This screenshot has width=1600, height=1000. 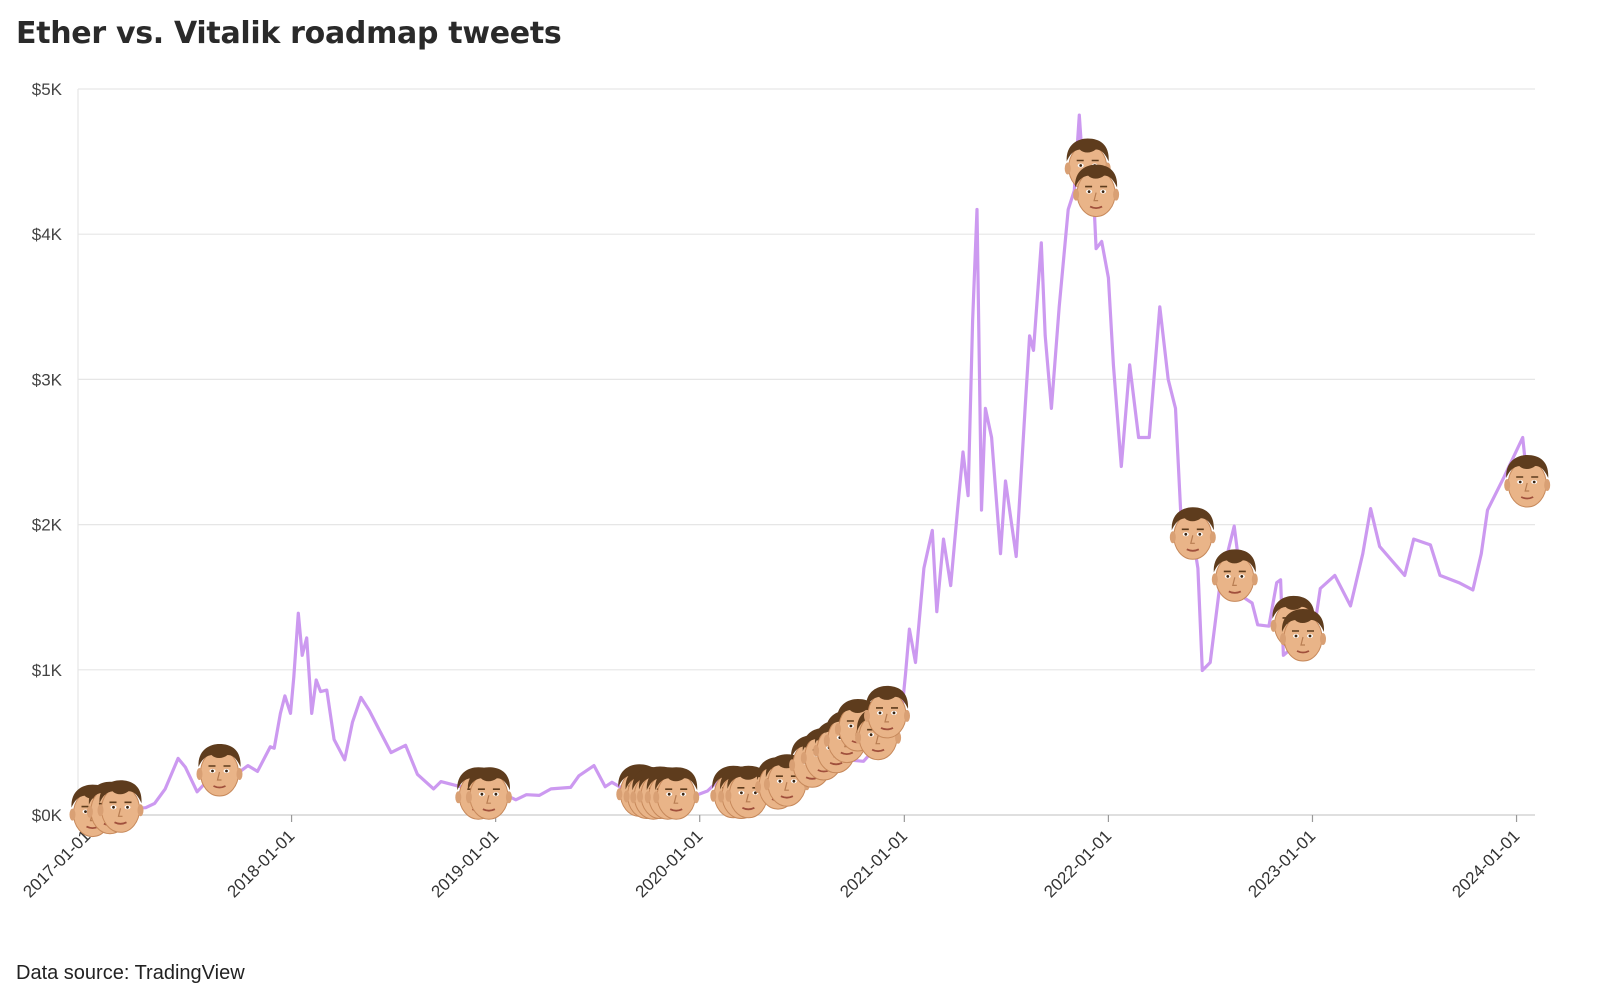 What do you see at coordinates (669, 863) in the screenshot?
I see `x-tick-label: 2020-01-01` at bounding box center [669, 863].